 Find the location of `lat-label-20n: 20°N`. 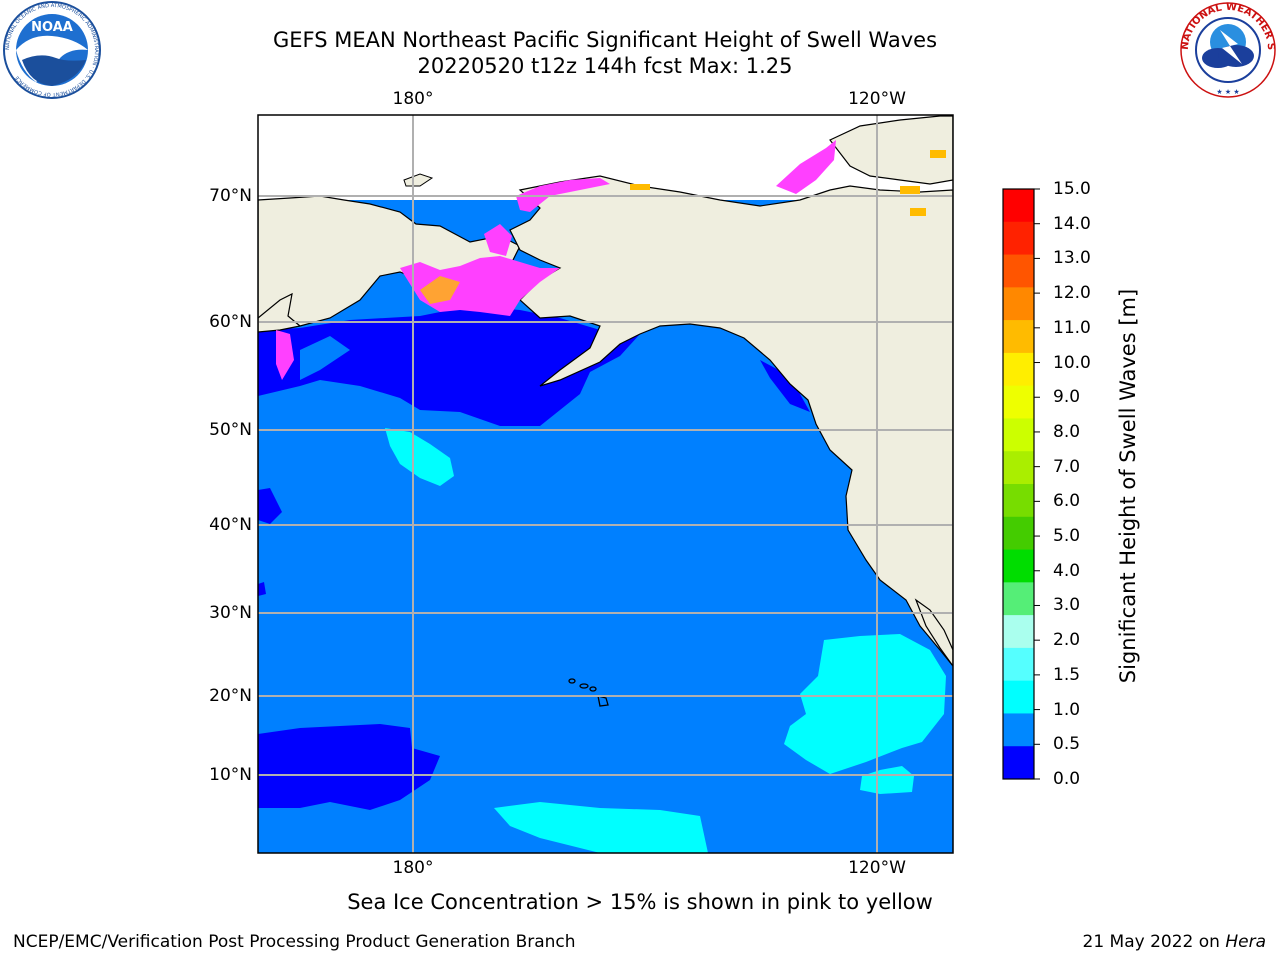

lat-label-20n: 20°N is located at coordinates (230, 696).